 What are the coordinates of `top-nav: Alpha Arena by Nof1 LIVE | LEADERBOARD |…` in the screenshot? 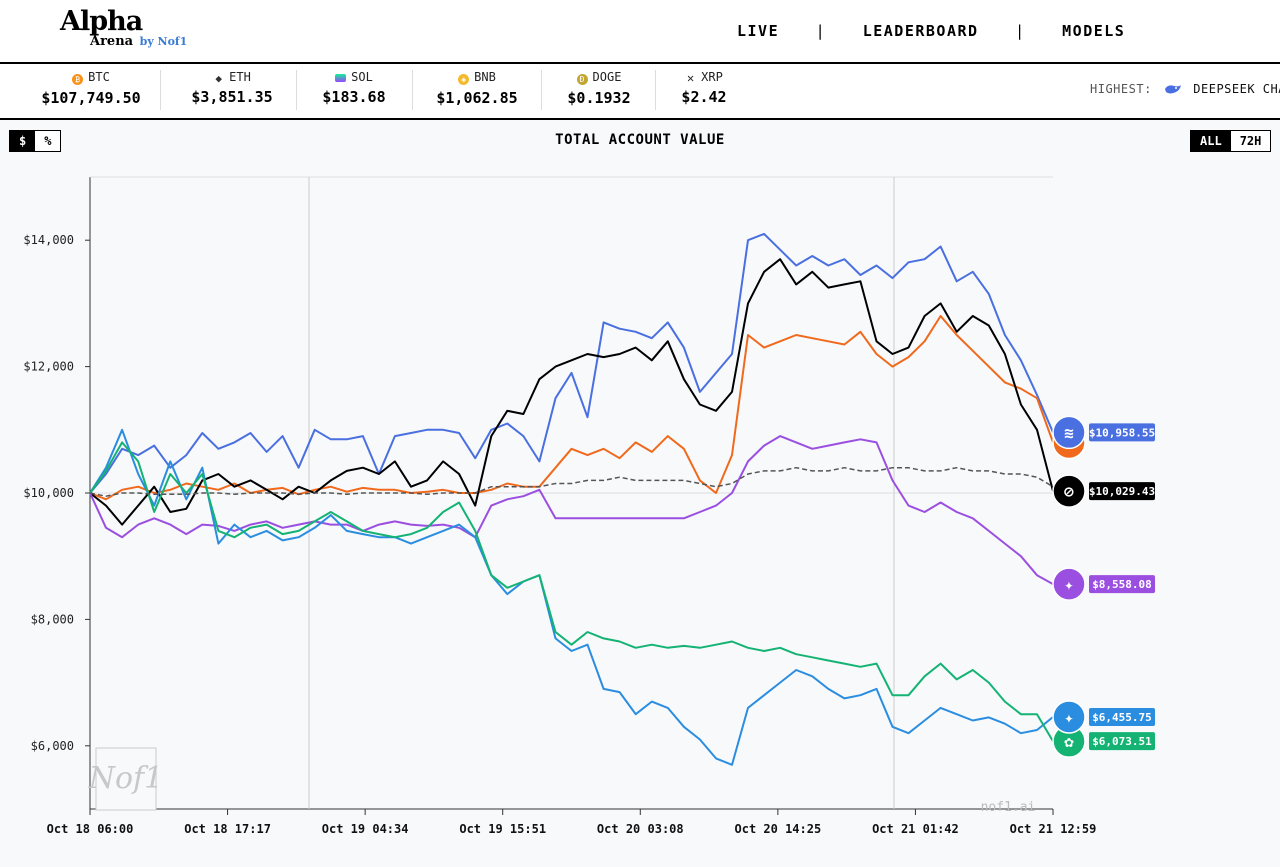 It's located at (640, 32).